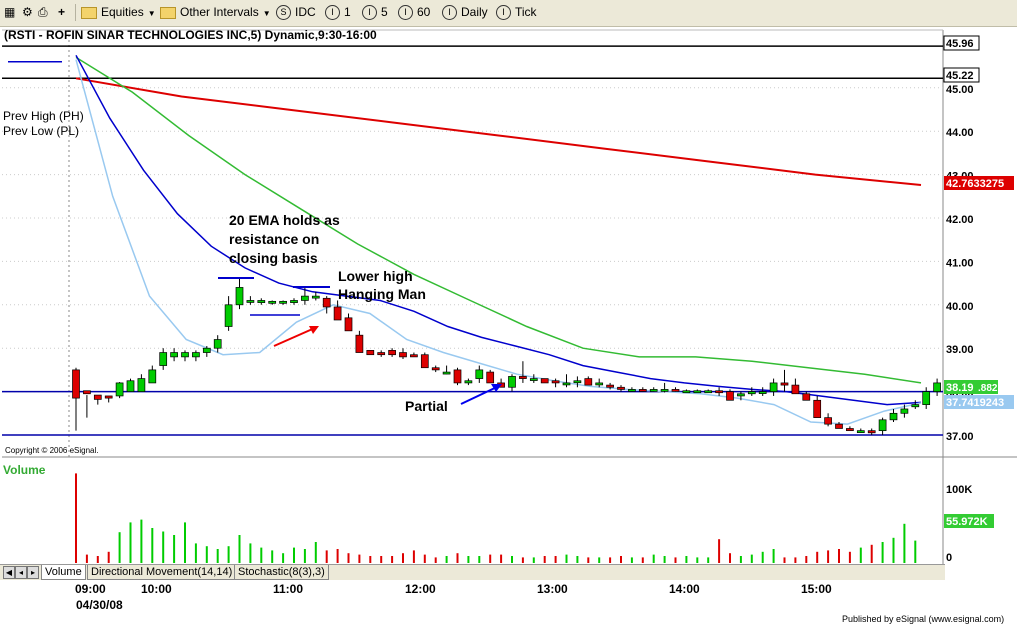  I want to click on add-icon: +, so click(62, 12).